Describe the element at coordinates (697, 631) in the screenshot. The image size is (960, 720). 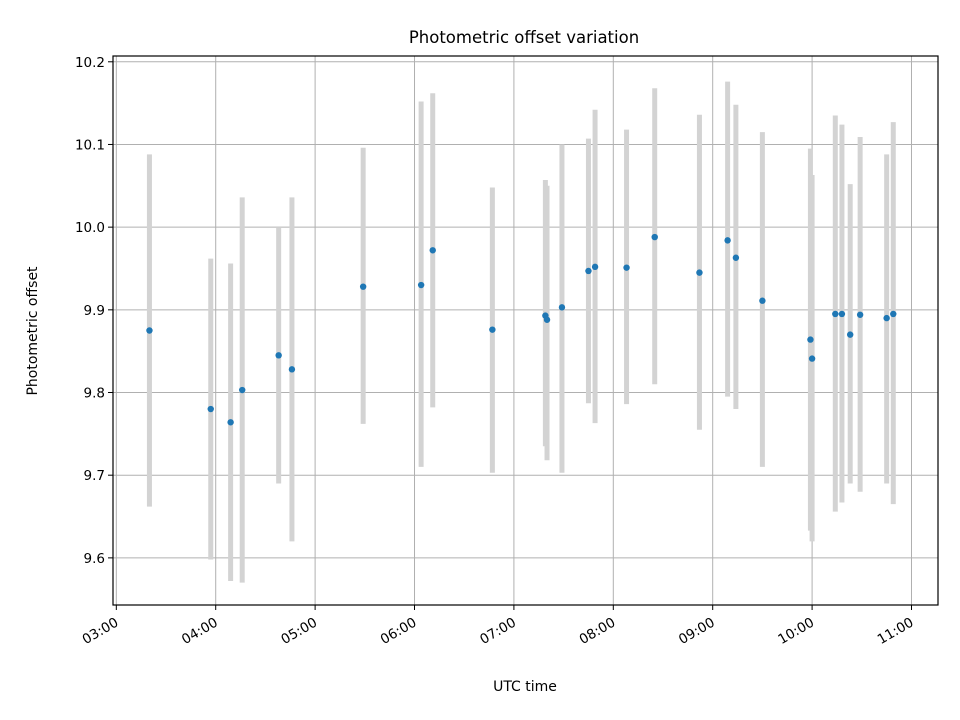
I see `x-tick-label: 09:00` at that location.